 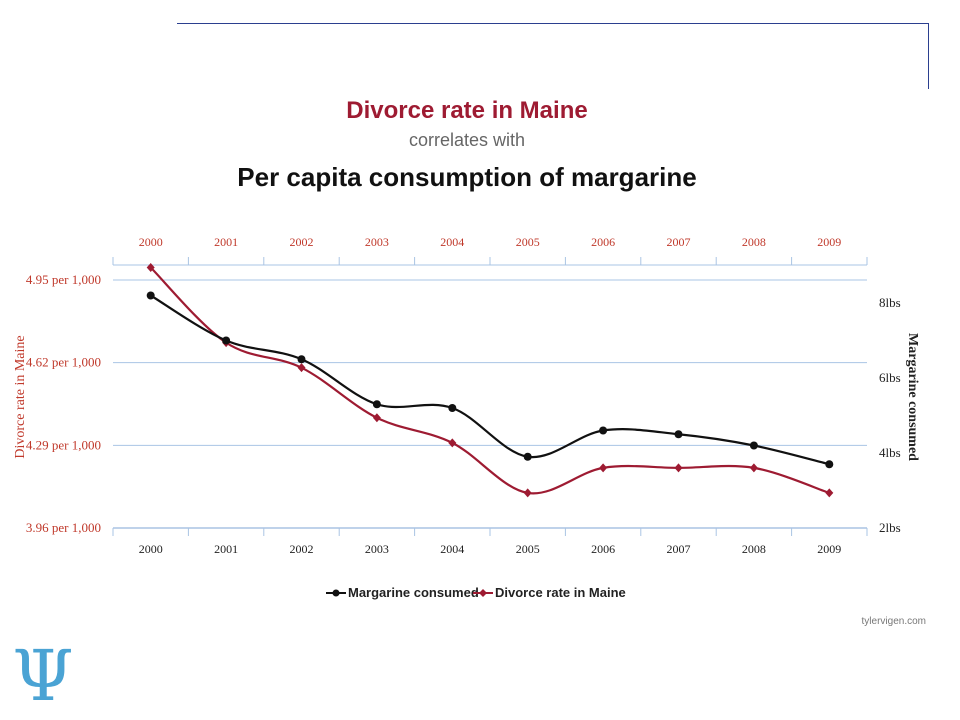 I want to click on y-right-tick-label: 8lbs, so click(x=890, y=302).